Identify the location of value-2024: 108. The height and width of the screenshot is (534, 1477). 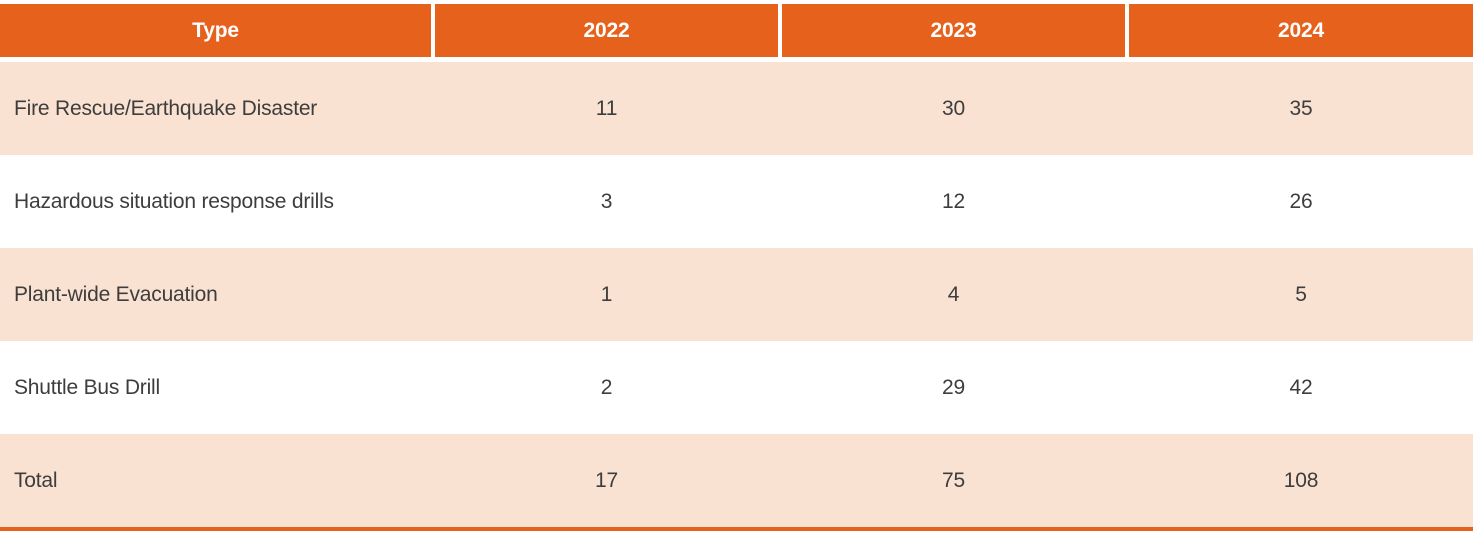
(1301, 480).